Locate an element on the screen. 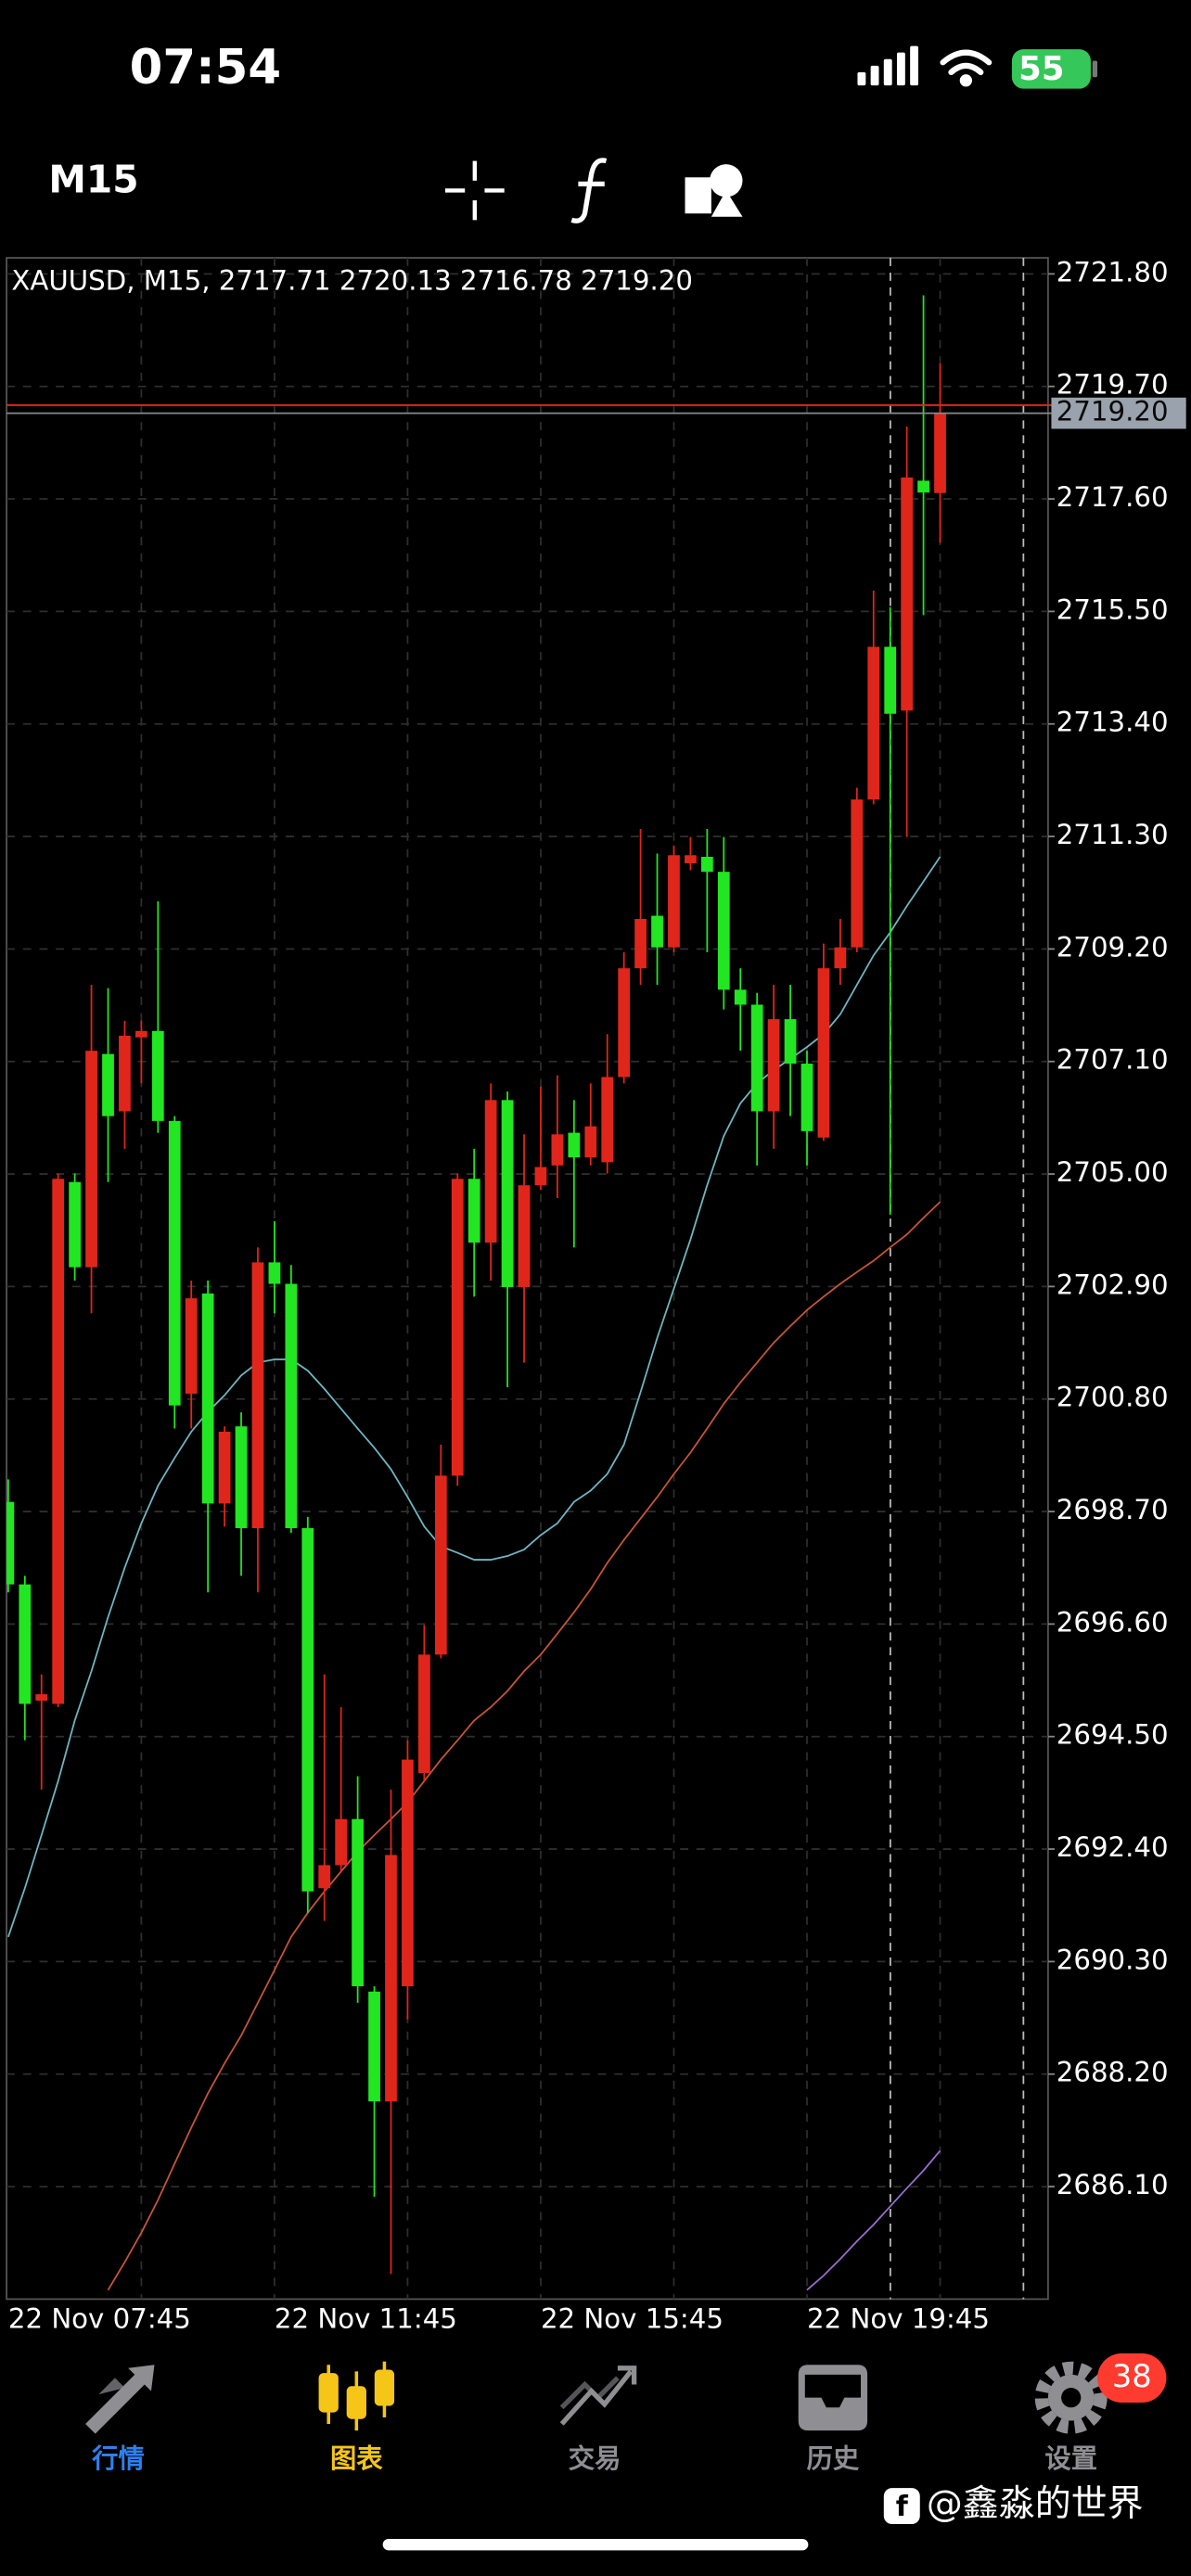 The width and height of the screenshot is (1191, 2576). tab-label: 行情 is located at coordinates (118, 2459).